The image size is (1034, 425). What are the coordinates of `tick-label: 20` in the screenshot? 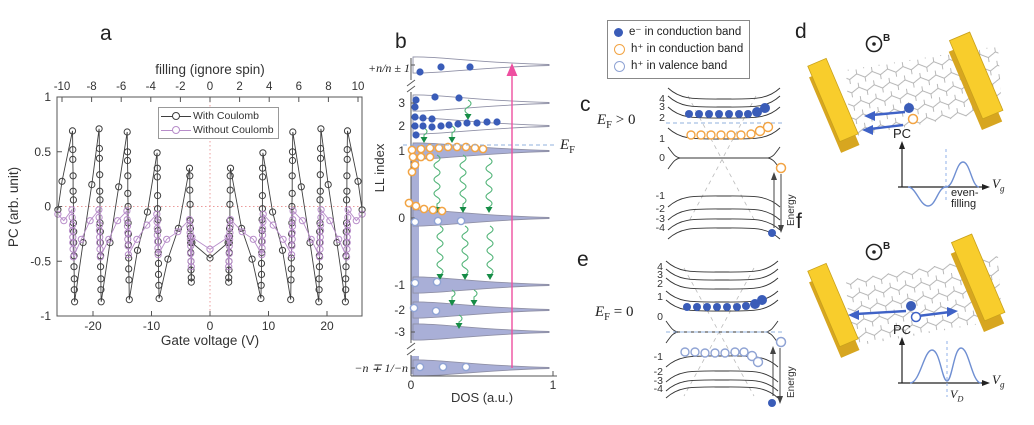 It's located at (327, 326).